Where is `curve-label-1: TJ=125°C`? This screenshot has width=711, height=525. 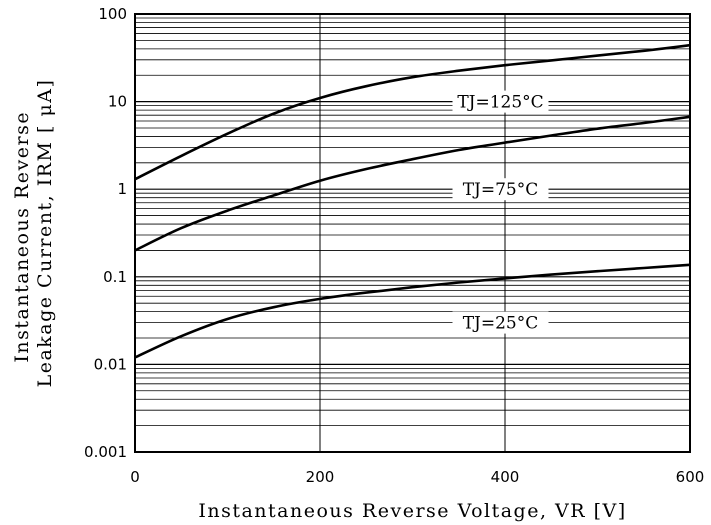
curve-label-1: TJ=125°C is located at coordinates (500, 103).